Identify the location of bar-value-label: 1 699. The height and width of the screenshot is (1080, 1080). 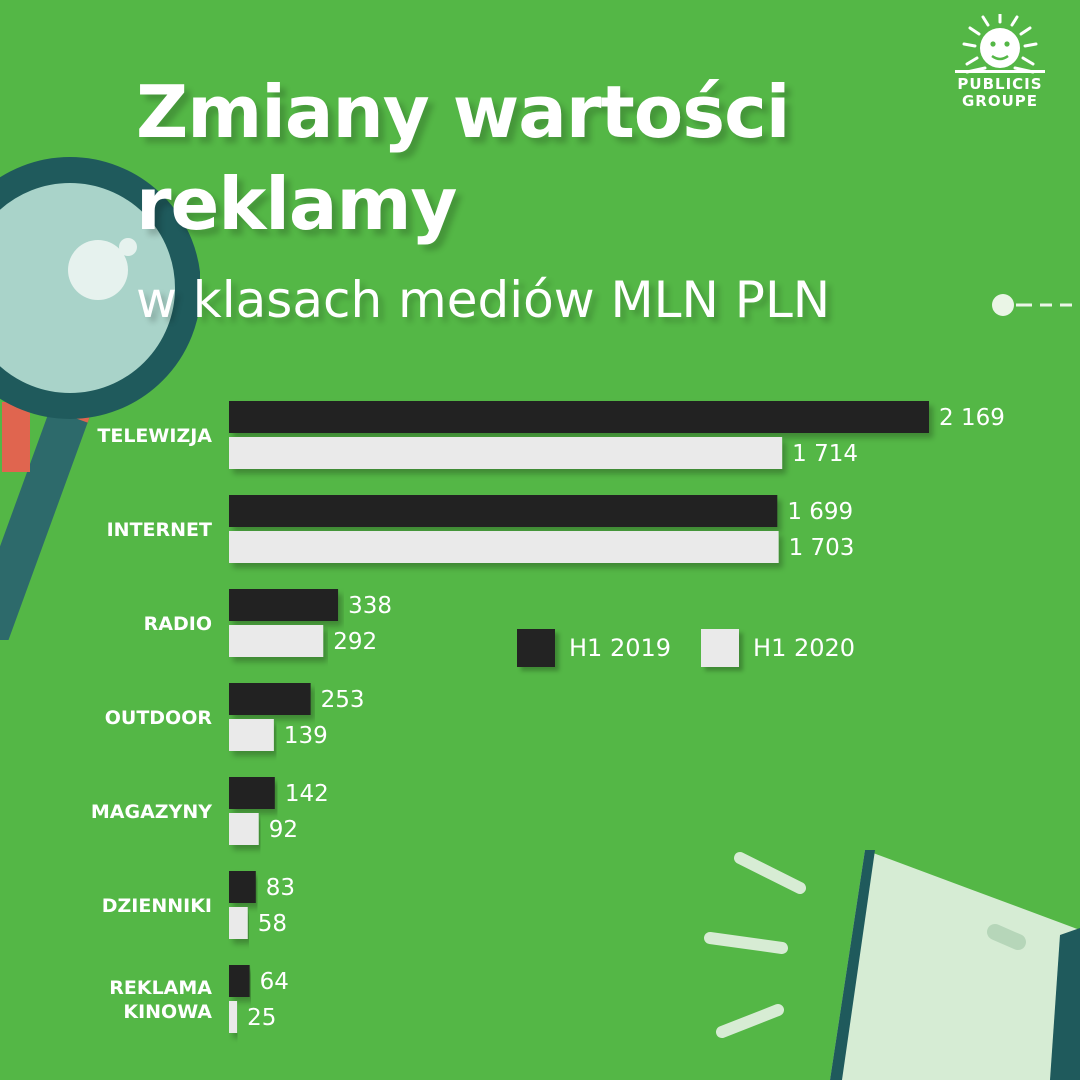
(820, 512).